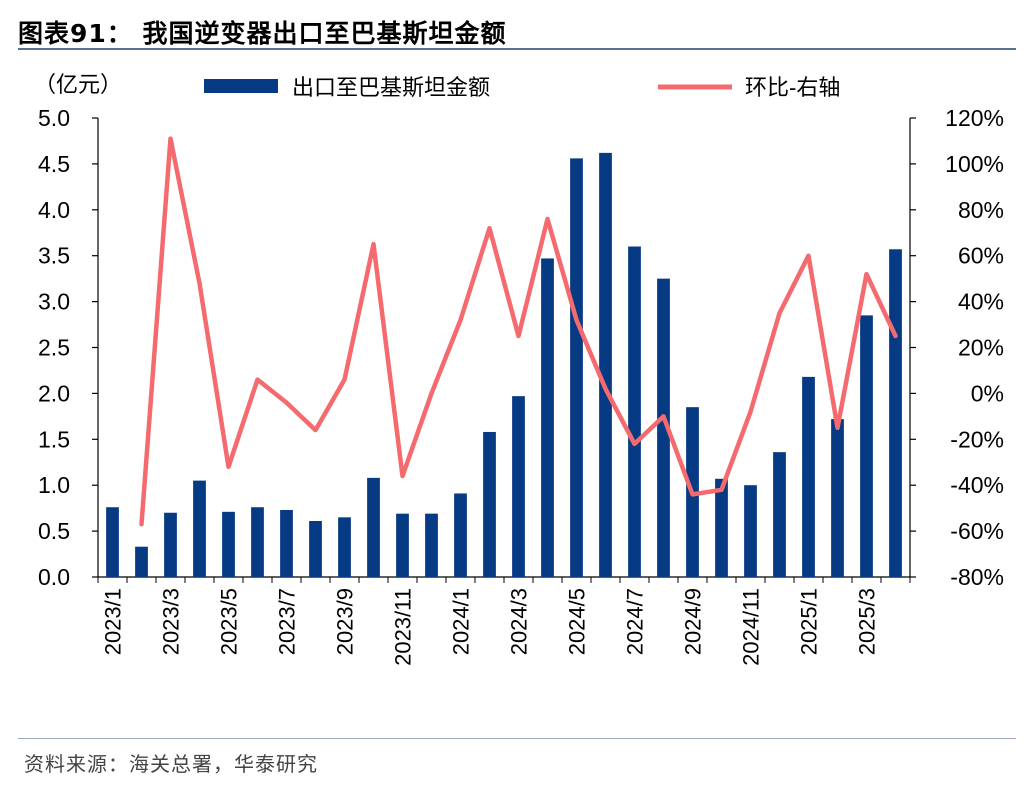 The image size is (1036, 792). What do you see at coordinates (54, 577) in the screenshot?
I see `left-axis-tick-label: 0.0` at bounding box center [54, 577].